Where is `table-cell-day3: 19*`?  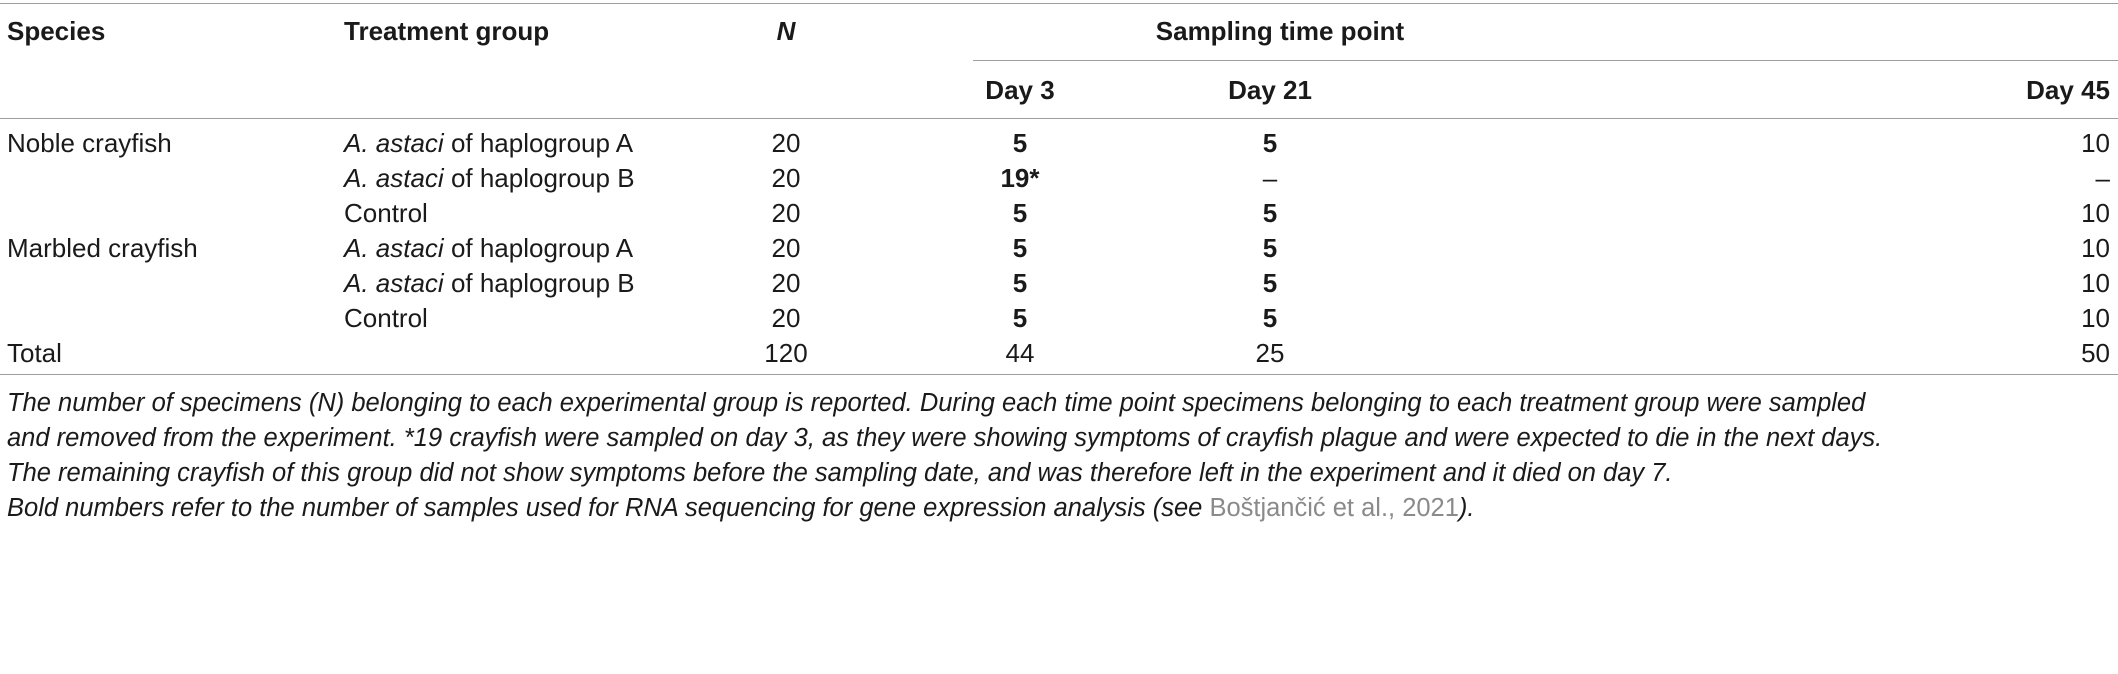 table-cell-day3: 19* is located at coordinates (1020, 178).